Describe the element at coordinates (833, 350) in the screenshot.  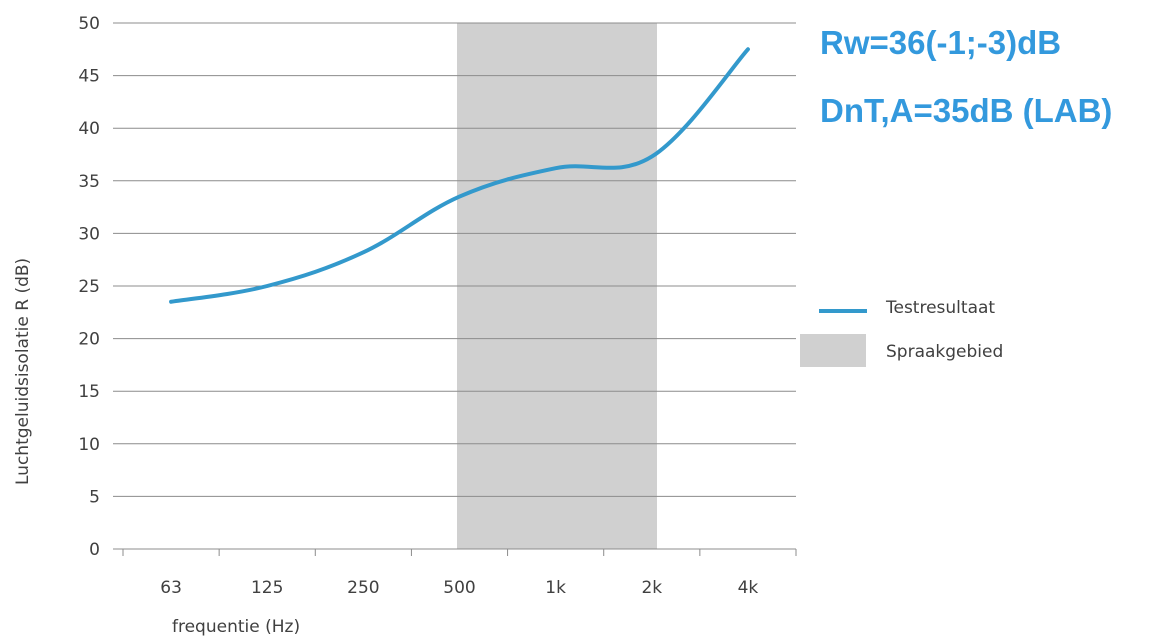
I see `legend-region-swatch` at that location.